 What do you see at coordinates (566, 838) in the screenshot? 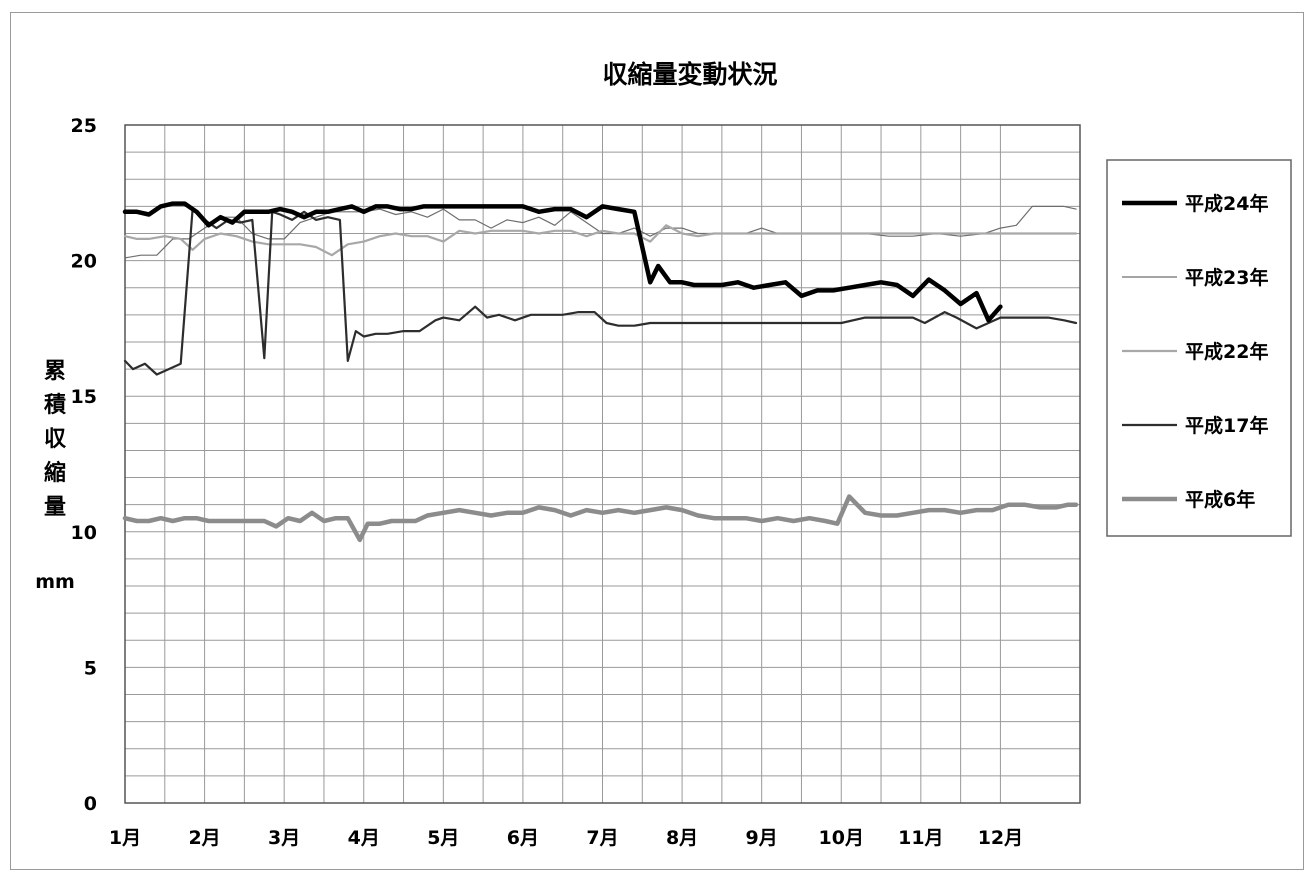
I see `x-axis-ticks: 1月 2月 3月 4月 5月 6月 7月 8月 9月 10月 11月 12月` at bounding box center [566, 838].